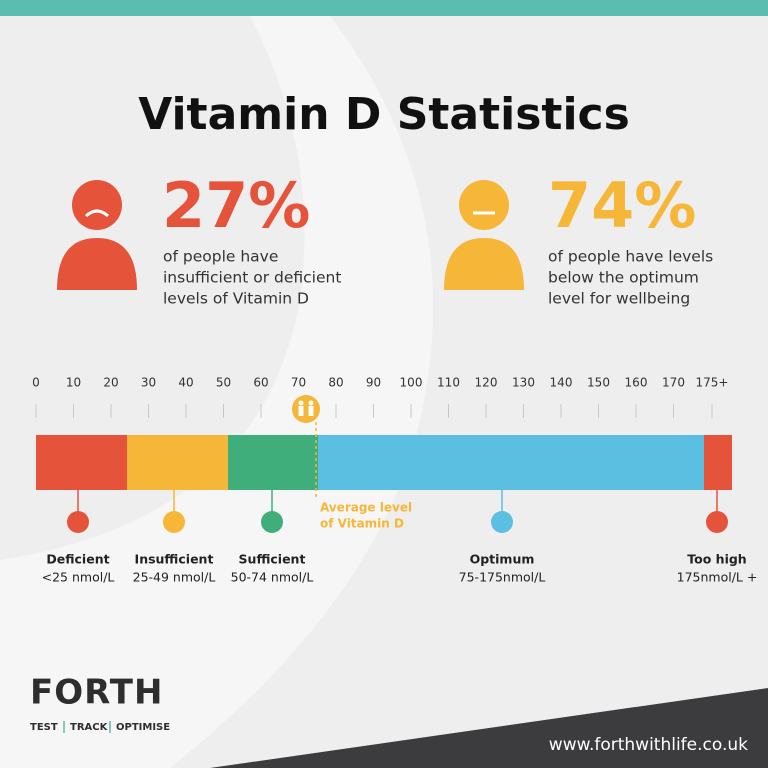 Image resolution: width=768 pixels, height=768 pixels. What do you see at coordinates (73, 383) in the screenshot?
I see `scale-label: 10` at bounding box center [73, 383].